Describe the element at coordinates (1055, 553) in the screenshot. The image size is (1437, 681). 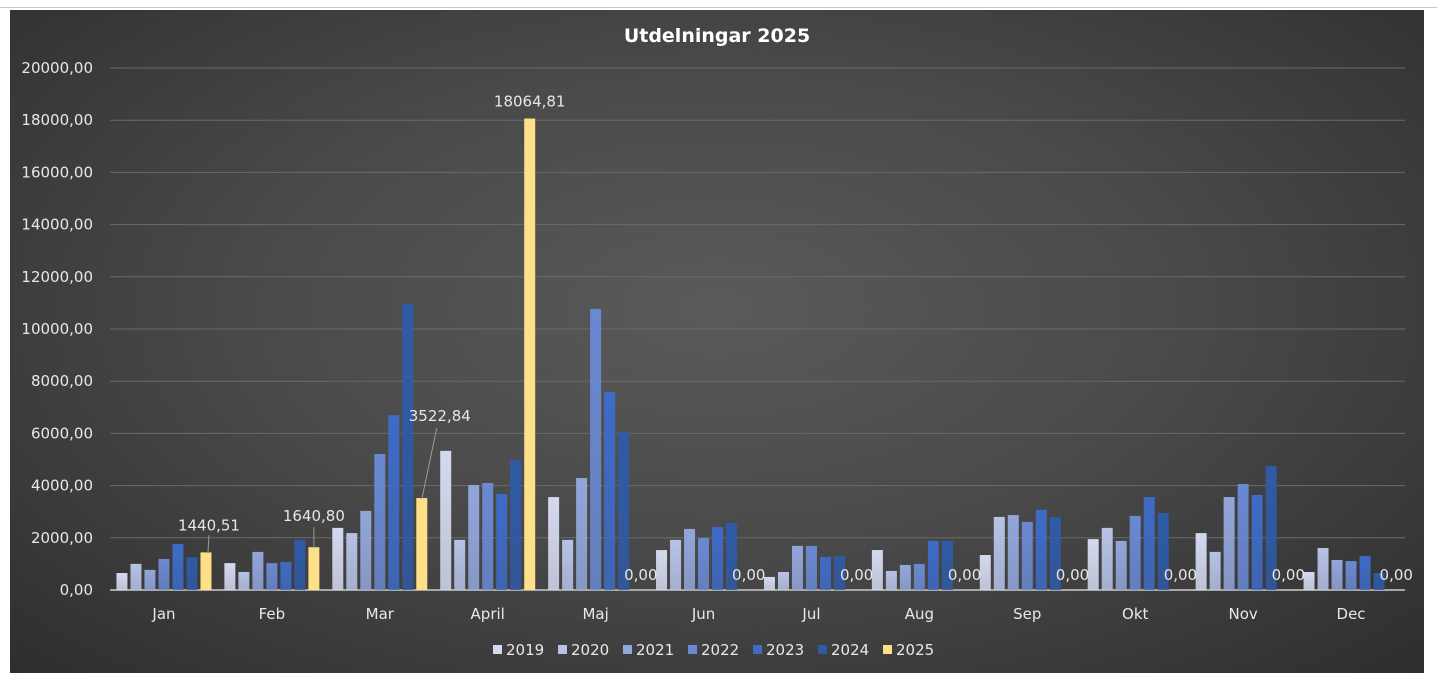
I see `bar-2024-sep` at that location.